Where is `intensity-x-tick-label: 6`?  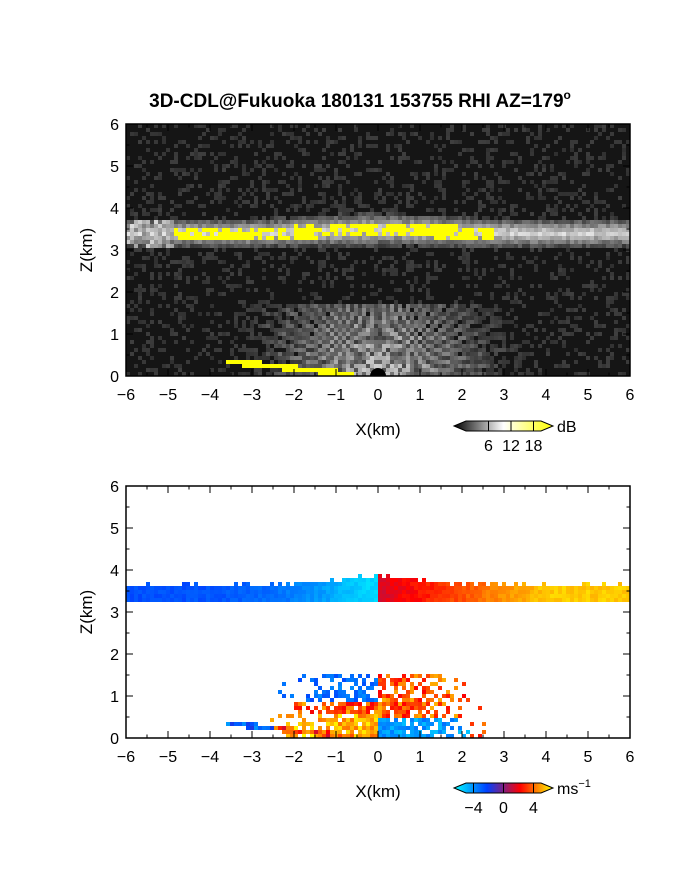 intensity-x-tick-label: 6 is located at coordinates (630, 395).